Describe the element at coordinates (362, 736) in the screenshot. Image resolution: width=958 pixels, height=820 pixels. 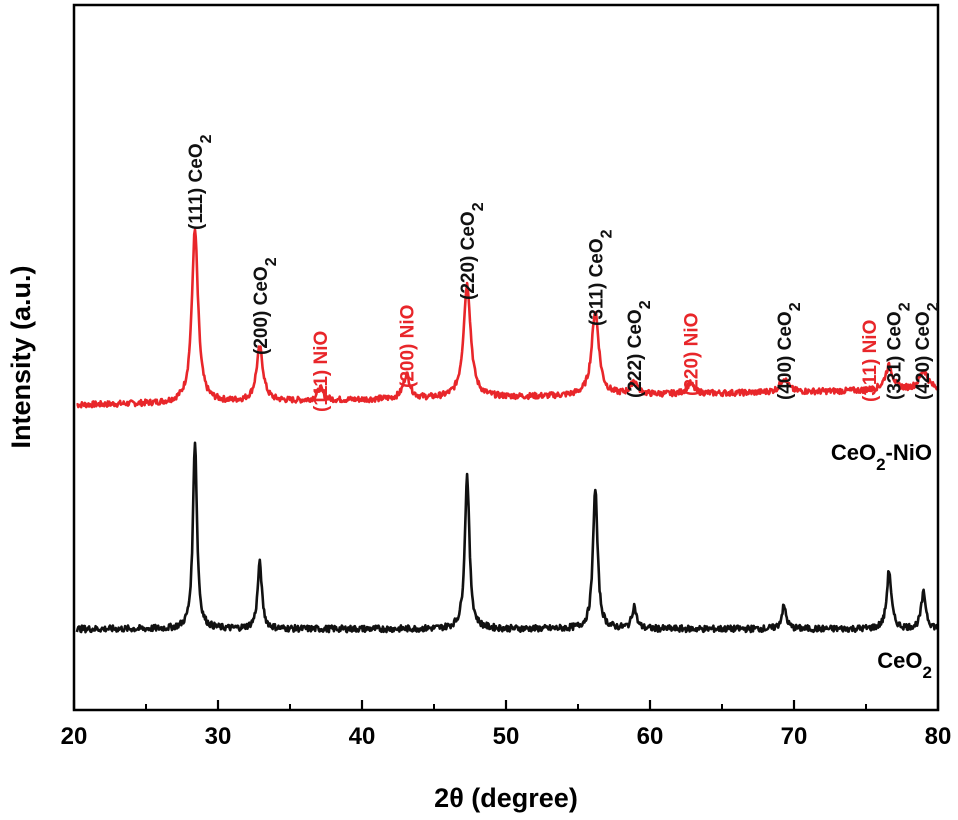
I see `x-tick-label: 40` at that location.